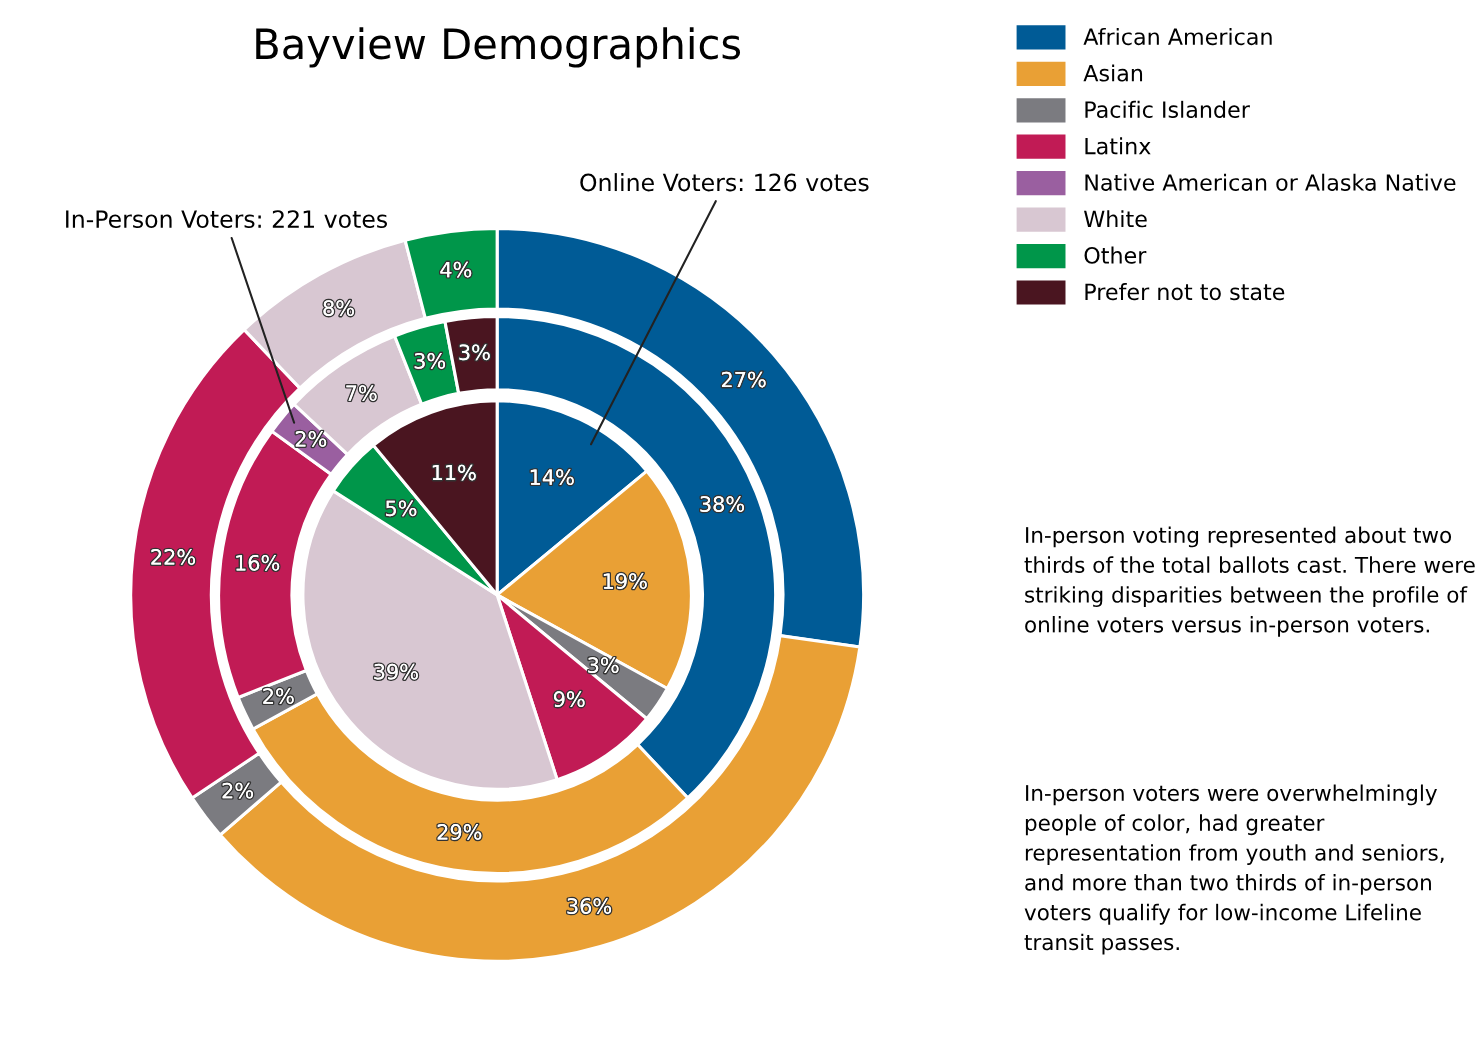  What do you see at coordinates (1167, 109) in the screenshot?
I see `legend-label: Pacific Islander` at bounding box center [1167, 109].